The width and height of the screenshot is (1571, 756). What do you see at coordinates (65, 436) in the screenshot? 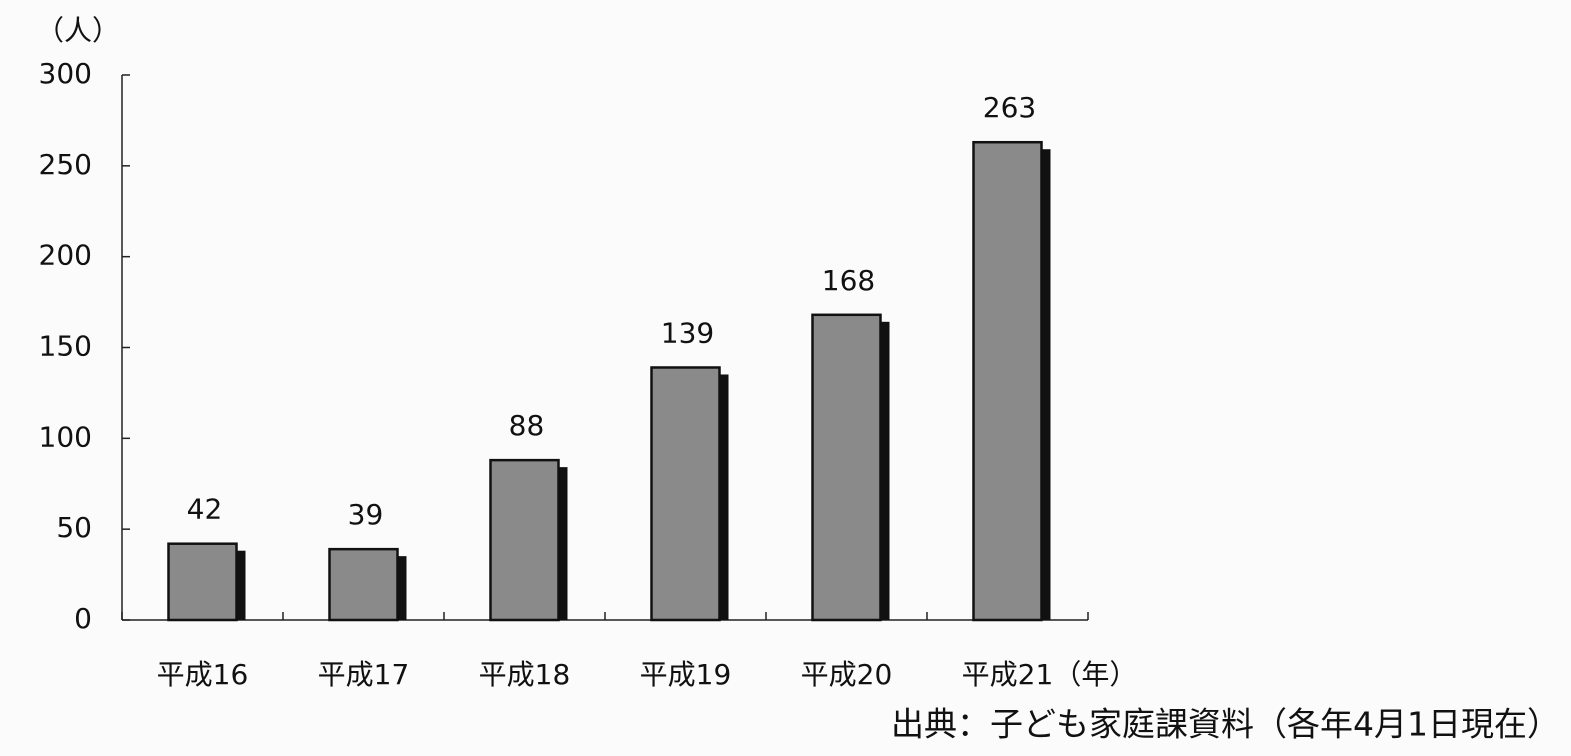
I see `y-tick-label: 100` at bounding box center [65, 436].